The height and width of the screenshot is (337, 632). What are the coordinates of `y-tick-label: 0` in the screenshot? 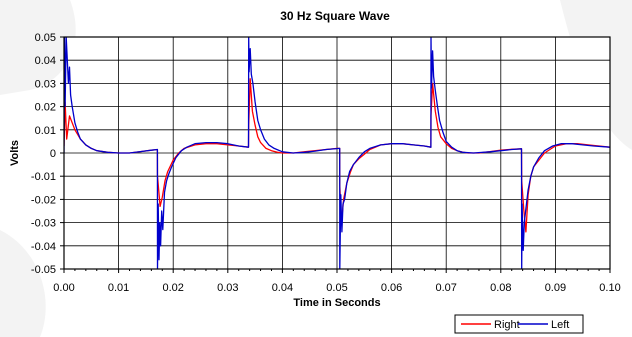 It's located at (53, 154).